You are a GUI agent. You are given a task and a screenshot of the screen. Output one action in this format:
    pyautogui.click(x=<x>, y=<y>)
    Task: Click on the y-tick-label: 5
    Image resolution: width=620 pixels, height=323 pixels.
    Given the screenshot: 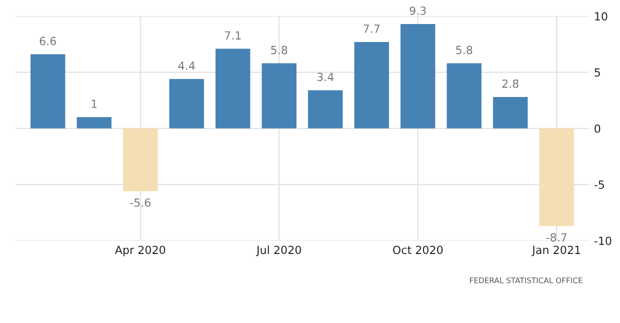 What is the action you would take?
    pyautogui.click(x=597, y=72)
    